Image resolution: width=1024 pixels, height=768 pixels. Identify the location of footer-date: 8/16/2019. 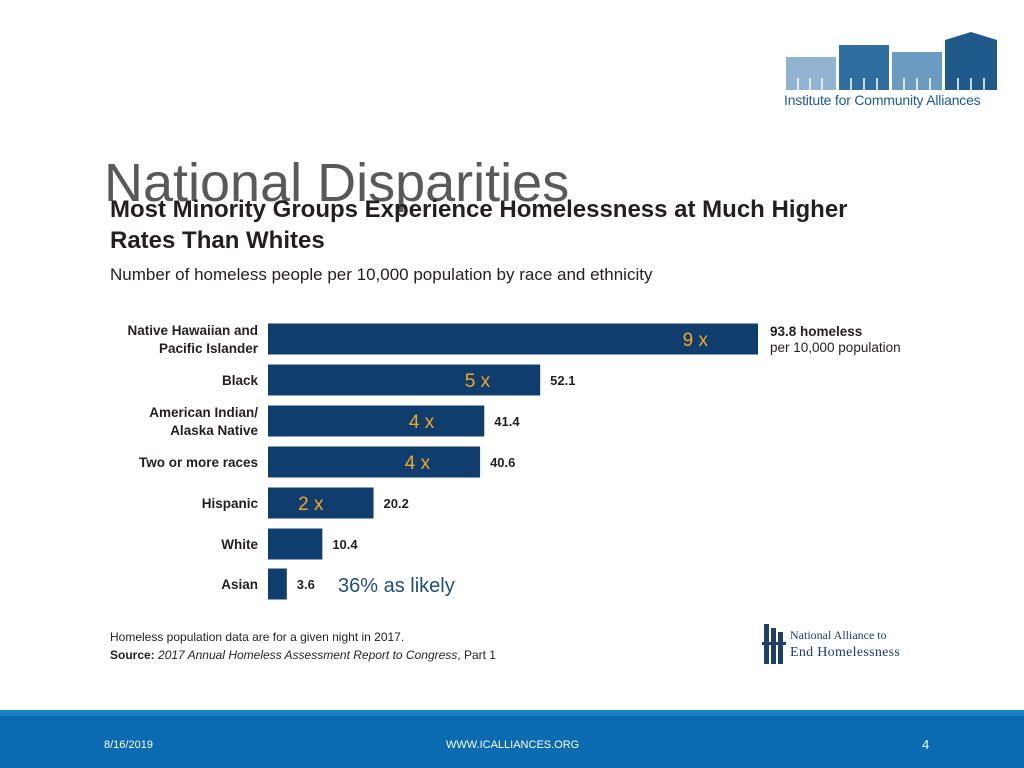
(128, 745).